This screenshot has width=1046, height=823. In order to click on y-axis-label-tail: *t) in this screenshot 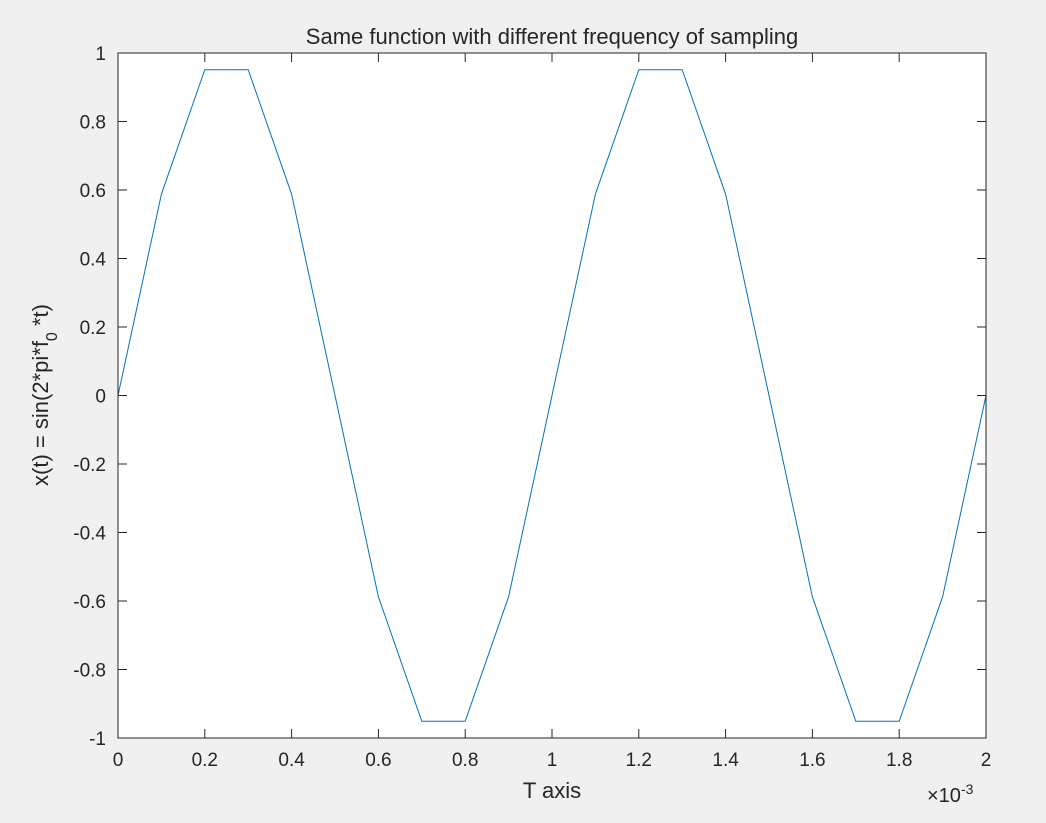, I will do `click(40, 318)`.